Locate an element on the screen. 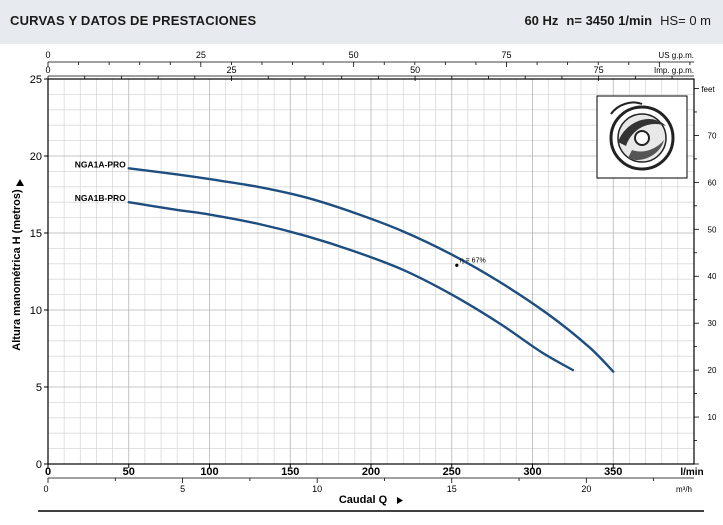 The image size is (723, 525). x-tick-label: 150 is located at coordinates (290, 472).